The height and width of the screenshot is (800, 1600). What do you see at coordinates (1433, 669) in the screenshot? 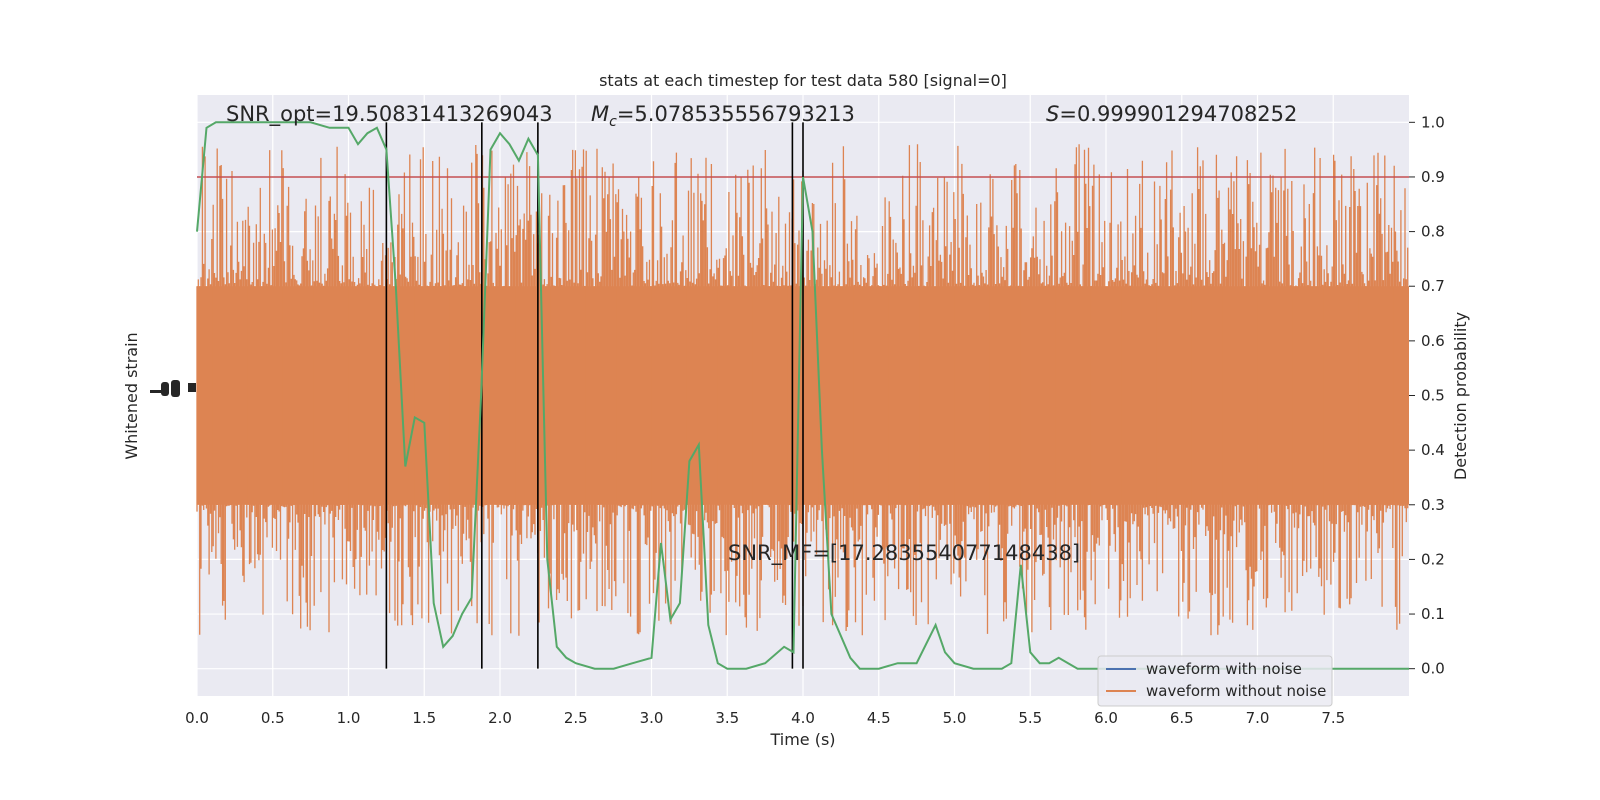
I see `y-tick-label: 0.0` at bounding box center [1433, 669].